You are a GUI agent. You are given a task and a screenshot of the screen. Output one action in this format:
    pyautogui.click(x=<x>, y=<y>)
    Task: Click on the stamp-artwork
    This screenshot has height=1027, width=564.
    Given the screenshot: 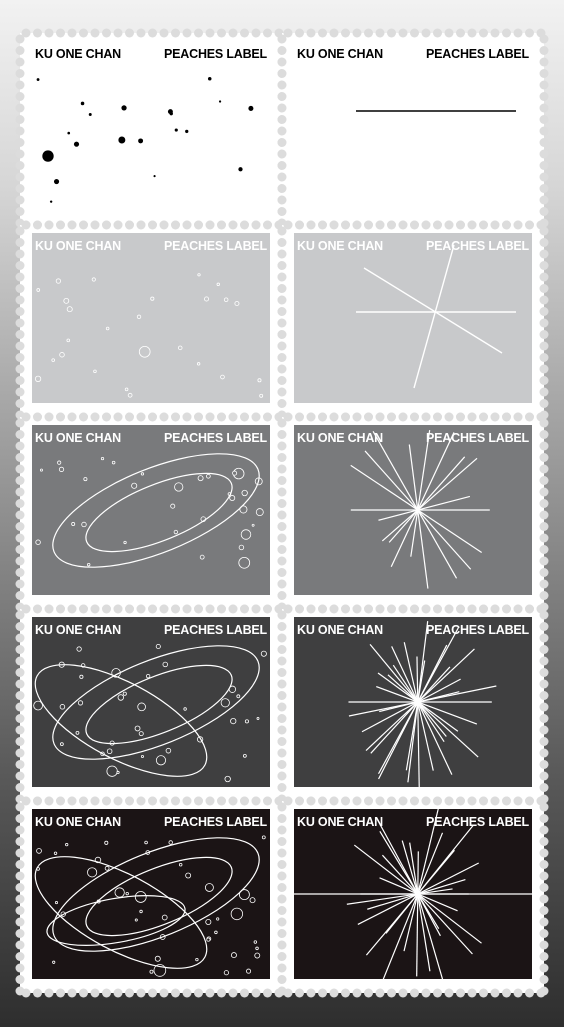 What is the action you would take?
    pyautogui.click(x=151, y=894)
    